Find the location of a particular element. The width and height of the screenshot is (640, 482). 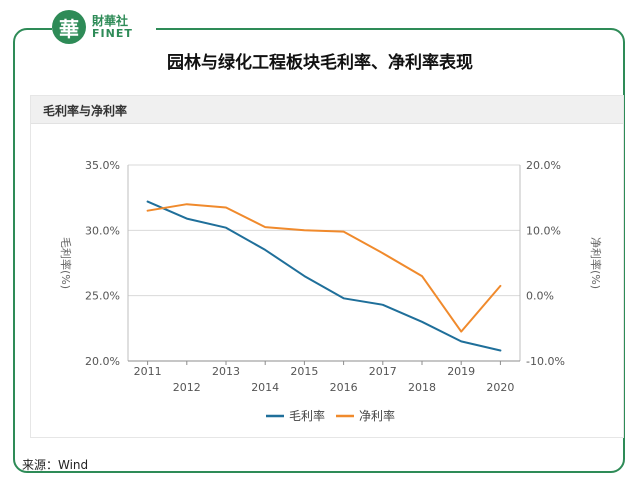

x-tick-label: 2013 is located at coordinates (226, 371).